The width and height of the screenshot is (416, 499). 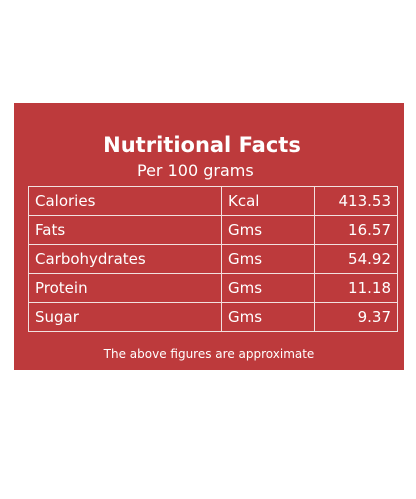 What do you see at coordinates (125, 230) in the screenshot?
I see `nutrient-name: Fats` at bounding box center [125, 230].